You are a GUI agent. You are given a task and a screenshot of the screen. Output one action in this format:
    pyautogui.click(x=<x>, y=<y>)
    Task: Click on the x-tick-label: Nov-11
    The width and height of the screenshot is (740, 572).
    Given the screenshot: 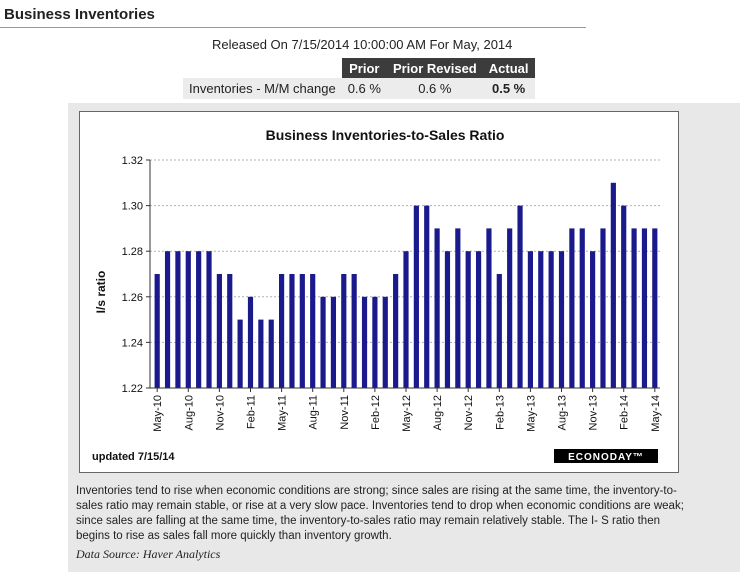 What is the action you would take?
    pyautogui.click(x=345, y=412)
    